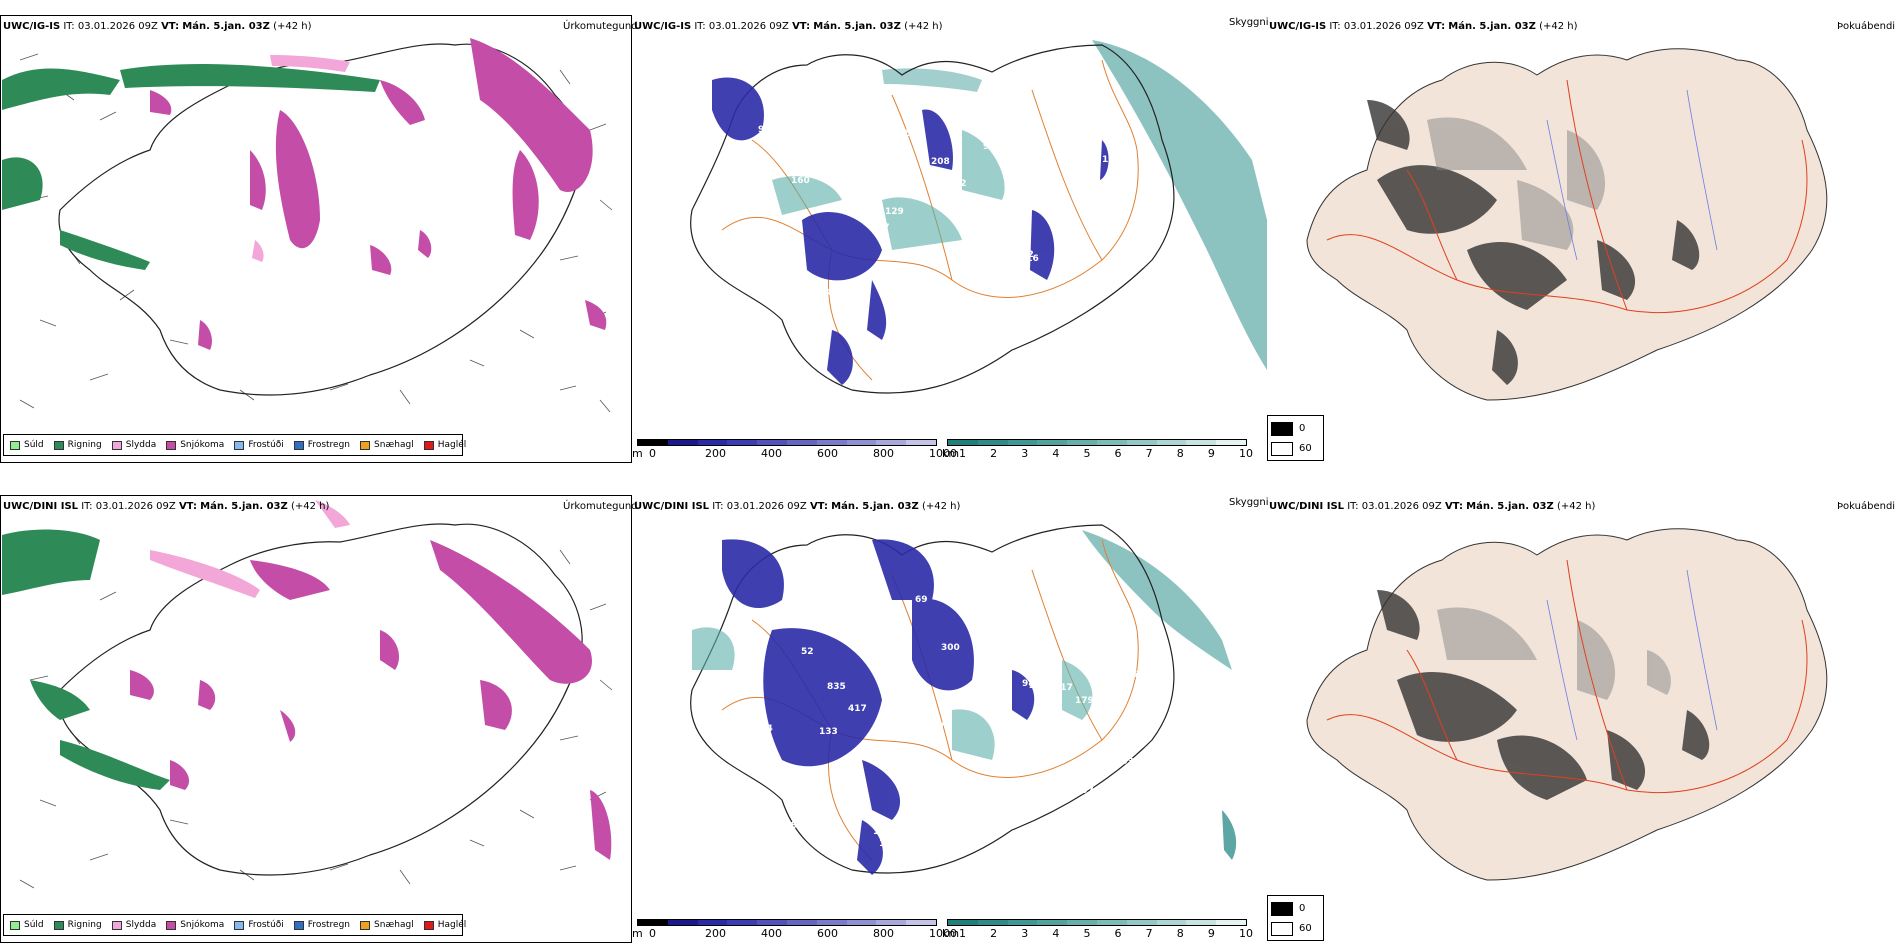 The width and height of the screenshot is (1900, 950). Describe the element at coordinates (637, 933) in the screenshot. I see `cloud-base-unit: m` at that location.